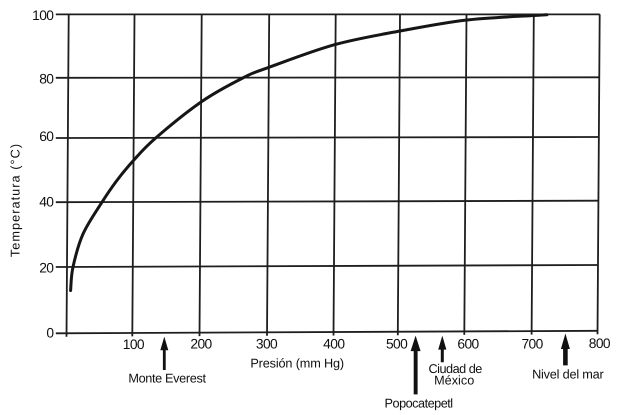 The height and width of the screenshot is (415, 618). What do you see at coordinates (201, 344) in the screenshot?
I see `svg-text: 200` at bounding box center [201, 344].